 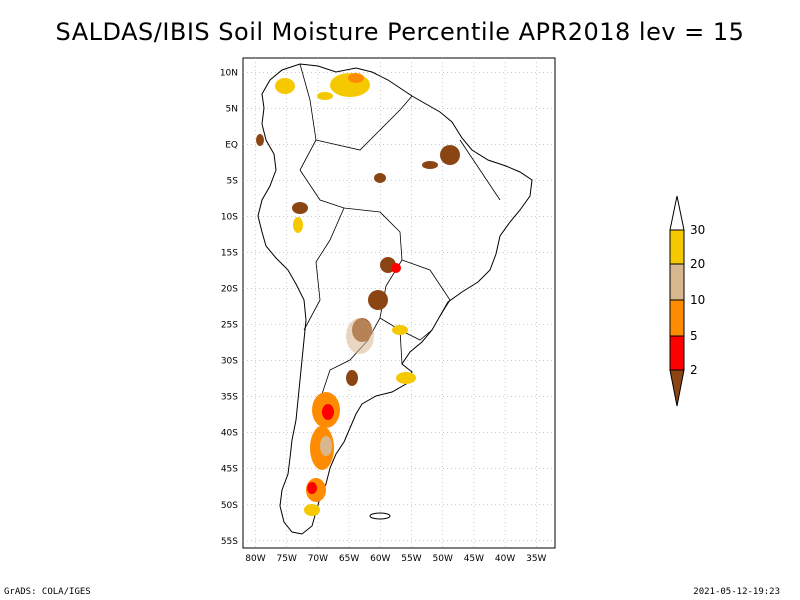 What do you see at coordinates (229, 506) in the screenshot?
I see `lat-tick-label: 50S` at bounding box center [229, 506].